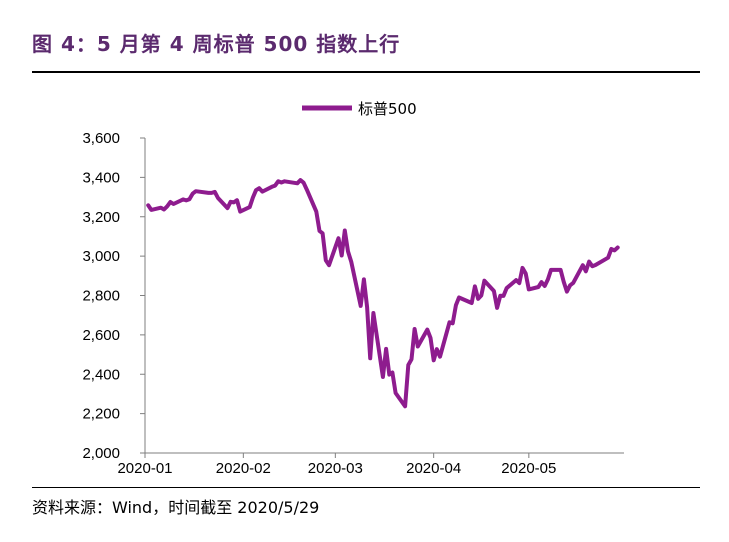 The image size is (729, 542). Describe the element at coordinates (243, 468) in the screenshot. I see `x-tick-label: 2020-02` at that location.